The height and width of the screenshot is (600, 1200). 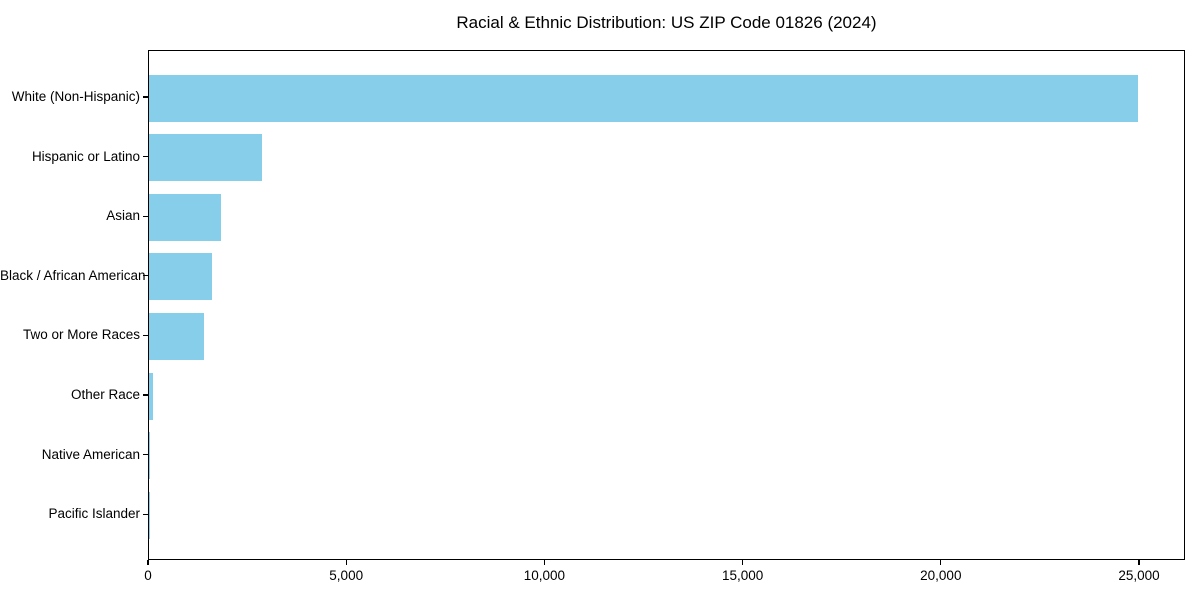 I want to click on y-tick-label: Native American, so click(x=90, y=454).